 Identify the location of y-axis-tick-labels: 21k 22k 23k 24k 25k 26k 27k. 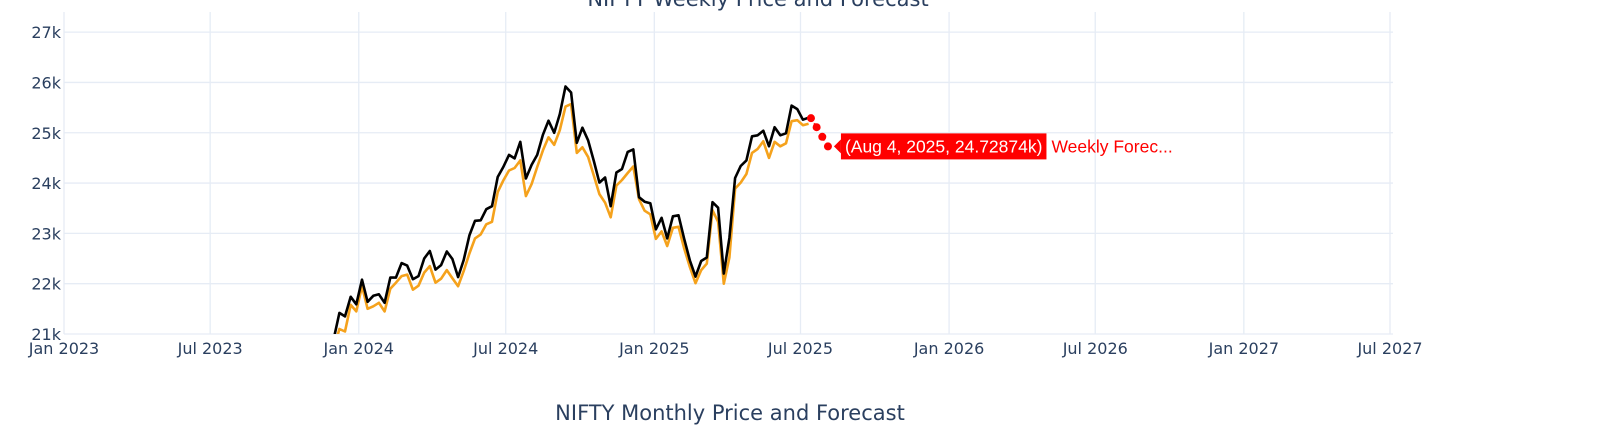
(46, 183).